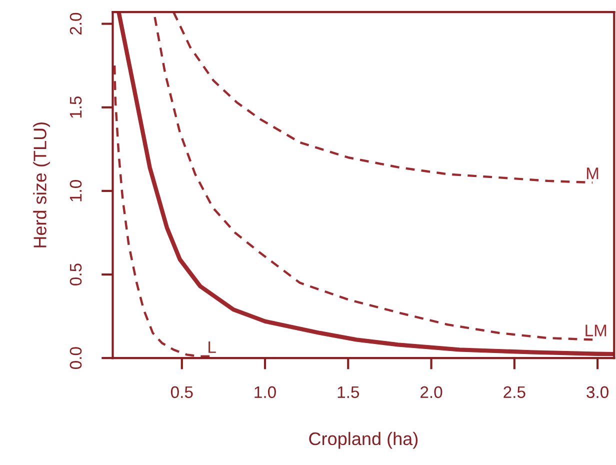  Describe the element at coordinates (363, 440) in the screenshot. I see `x-axis-title: Cropland (ha)` at that location.